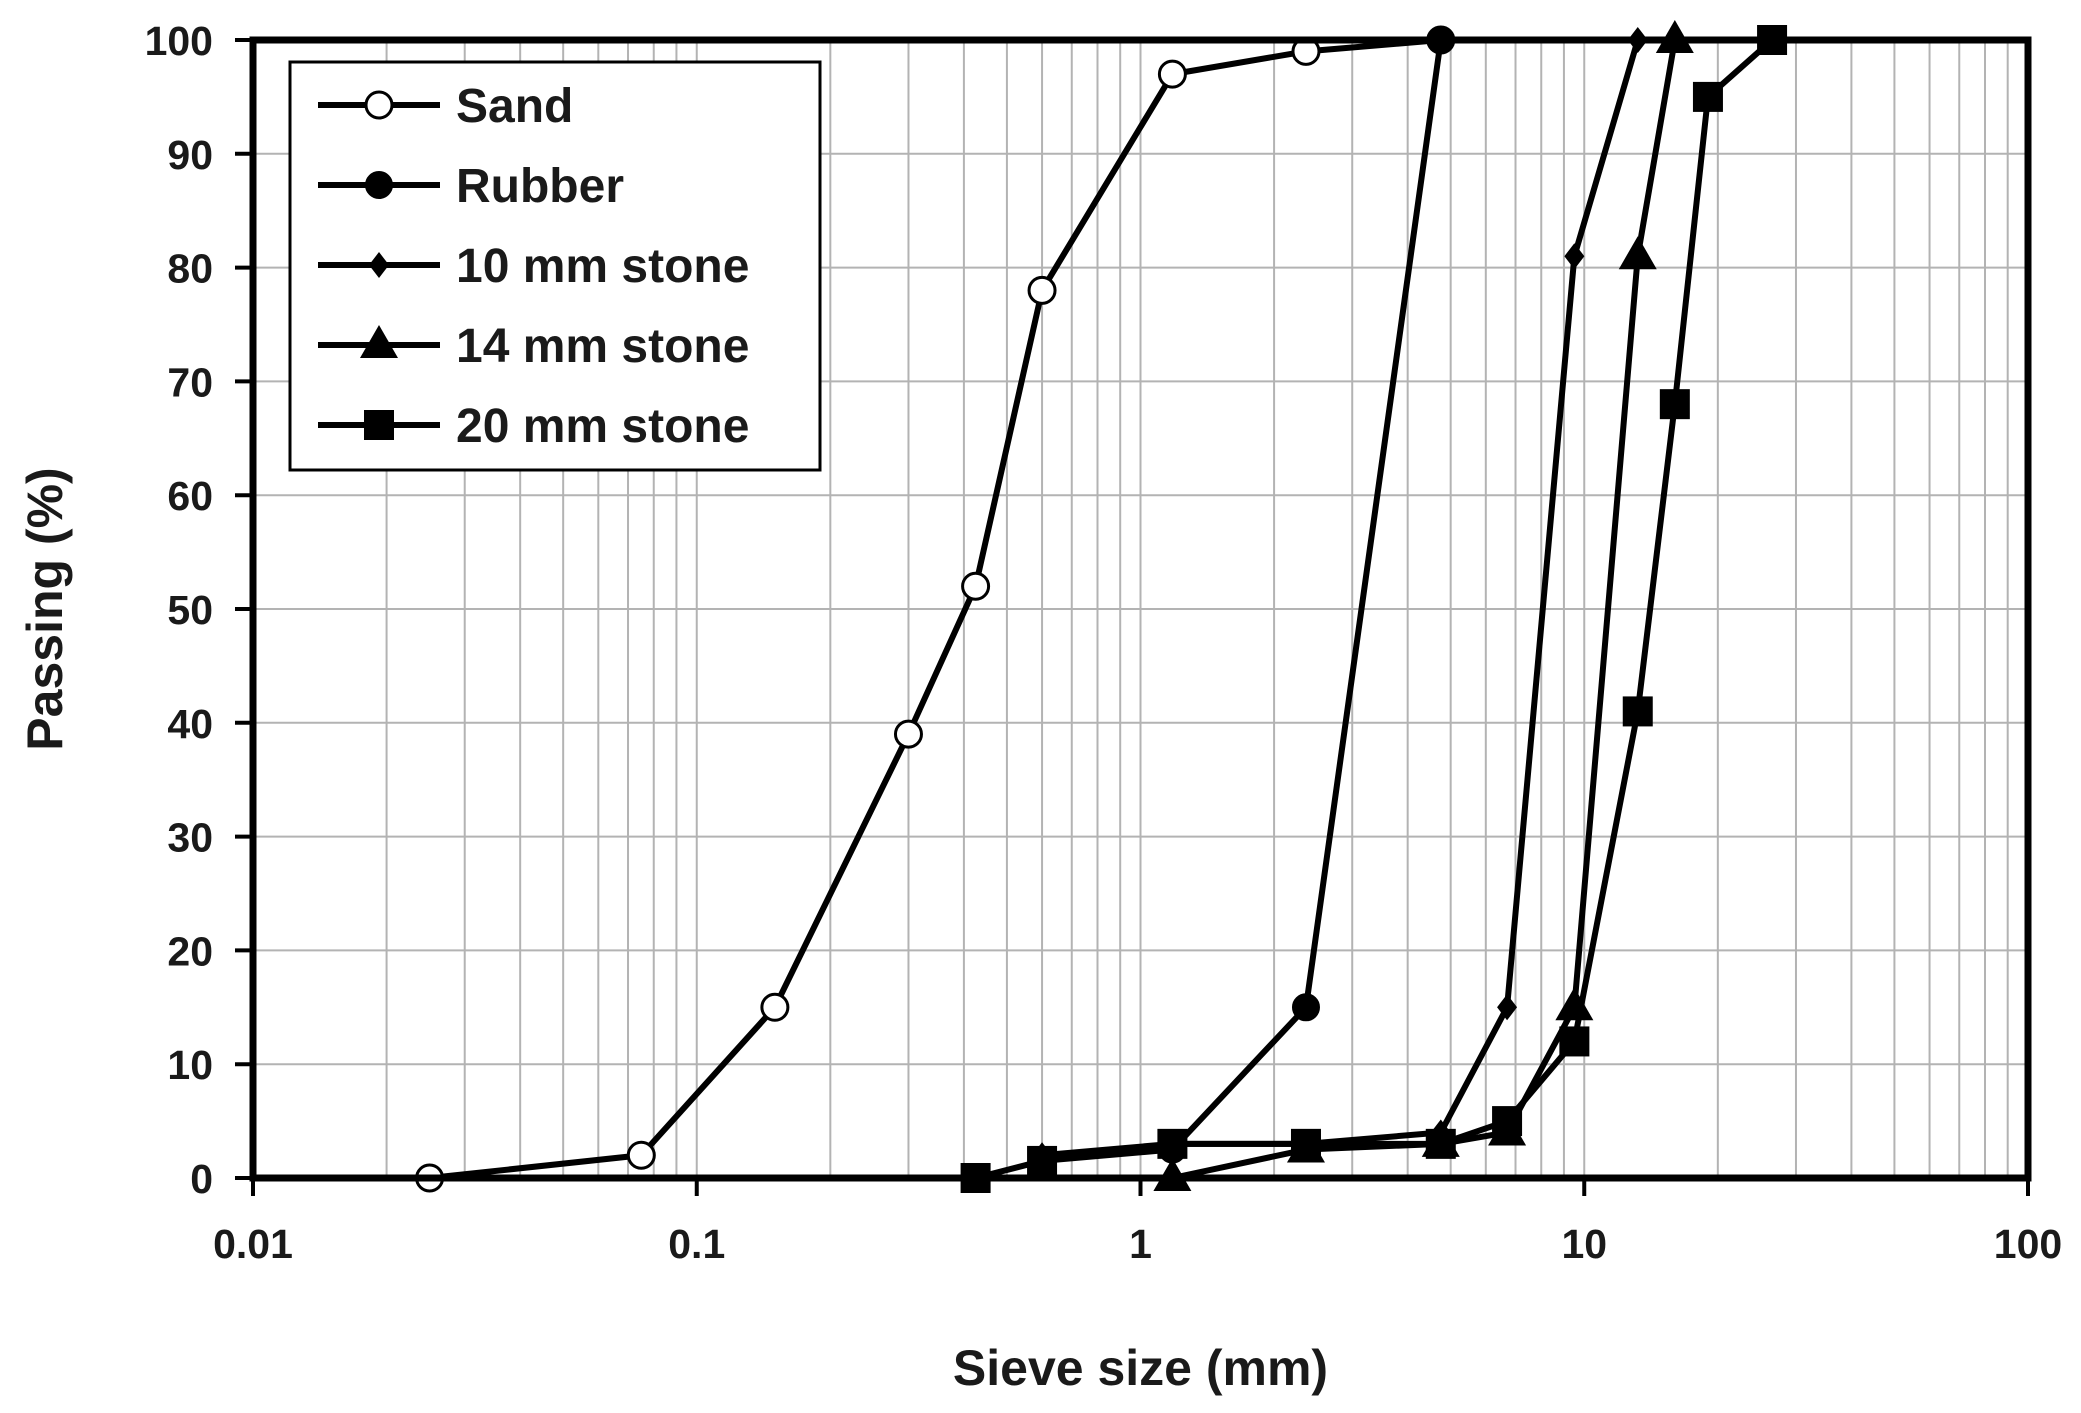 The width and height of the screenshot is (2081, 1413). I want to click on y-tick-label: 80, so click(190, 269).